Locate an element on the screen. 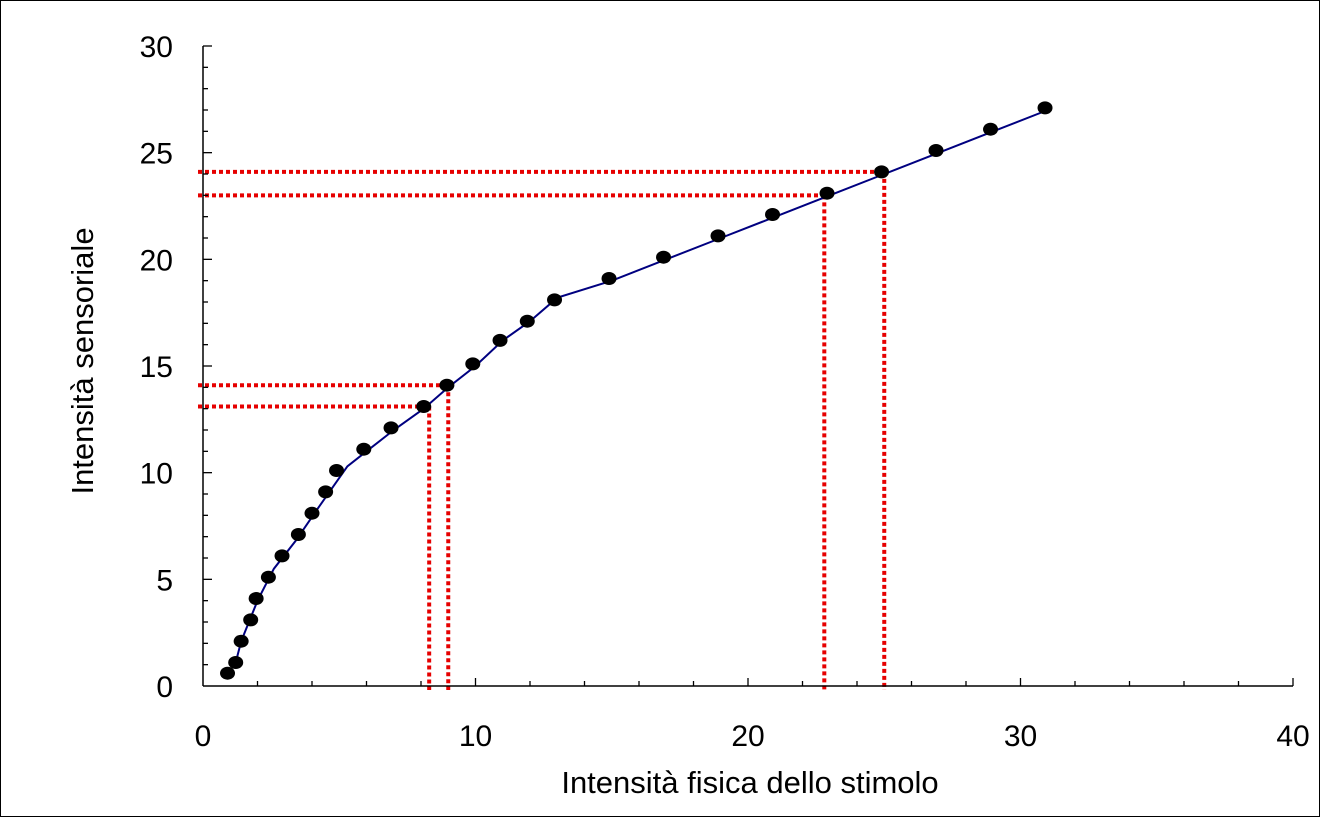 The width and height of the screenshot is (1320, 817). x-tick-label: 0 is located at coordinates (203, 736).